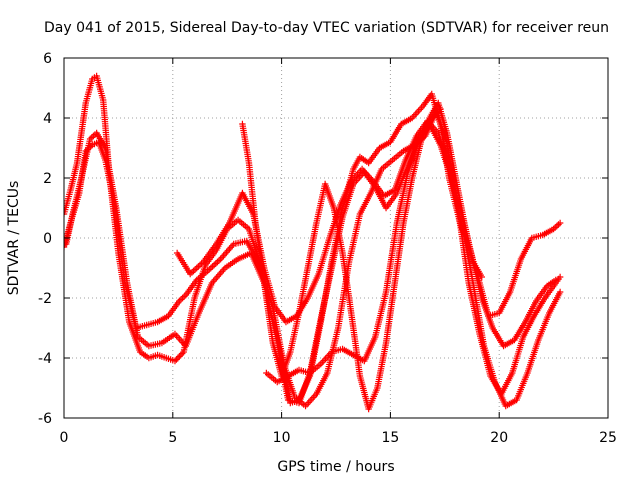 The width and height of the screenshot is (640, 480). Describe the element at coordinates (282, 438) in the screenshot. I see `x-tick-label: 10` at that location.